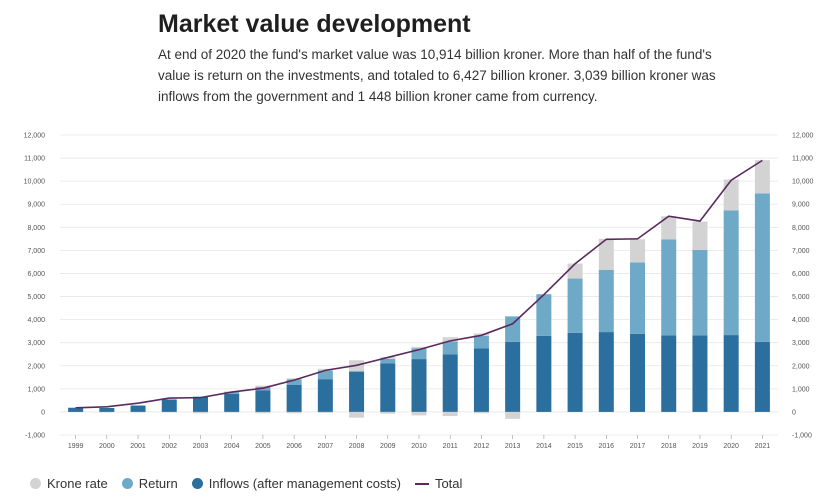 Image resolution: width=840 pixels, height=502 pixels. Describe the element at coordinates (169, 412) in the screenshot. I see `bar-krone-2002` at that location.